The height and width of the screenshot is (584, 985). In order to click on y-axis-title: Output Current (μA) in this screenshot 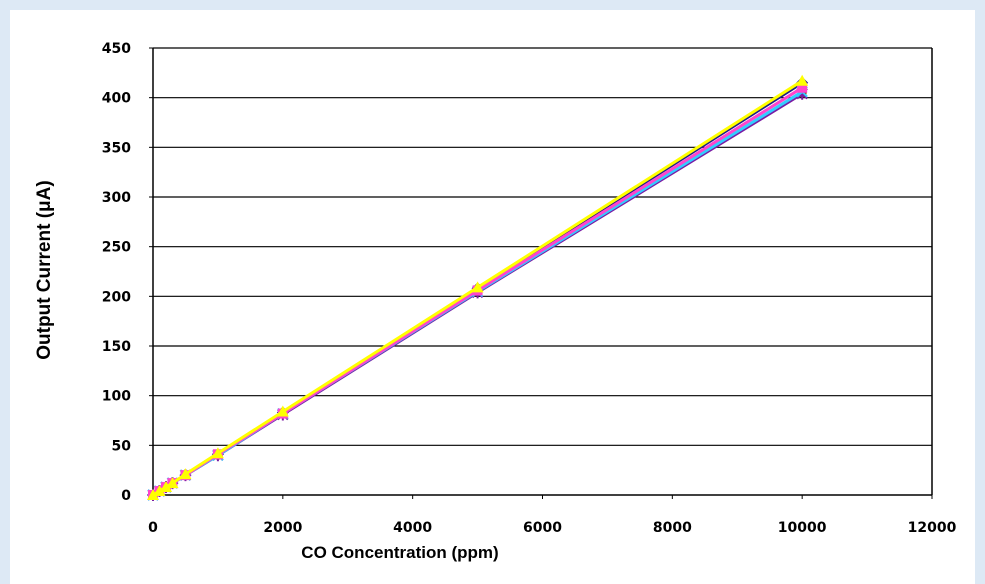, I will do `click(44, 269)`.